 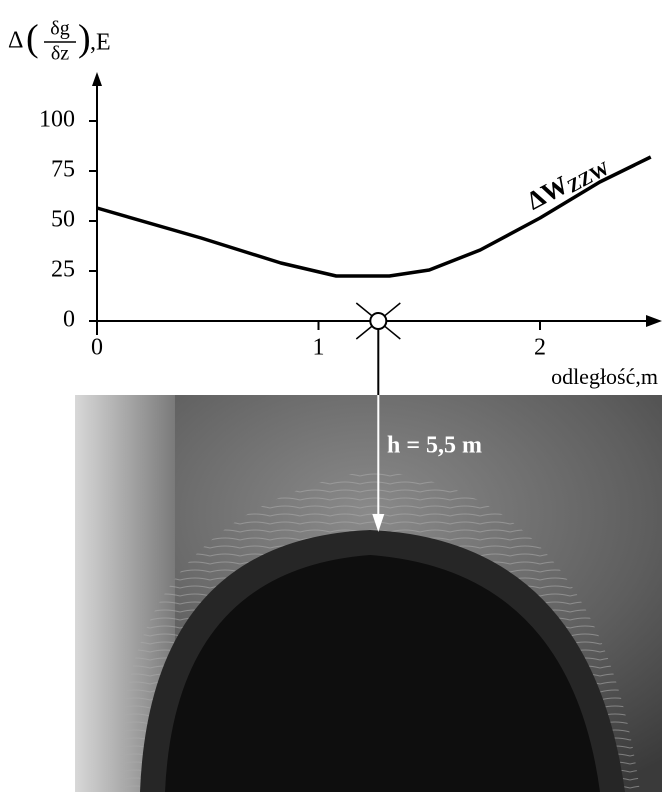 I want to click on y-tick-label: 75, so click(x=63, y=170).